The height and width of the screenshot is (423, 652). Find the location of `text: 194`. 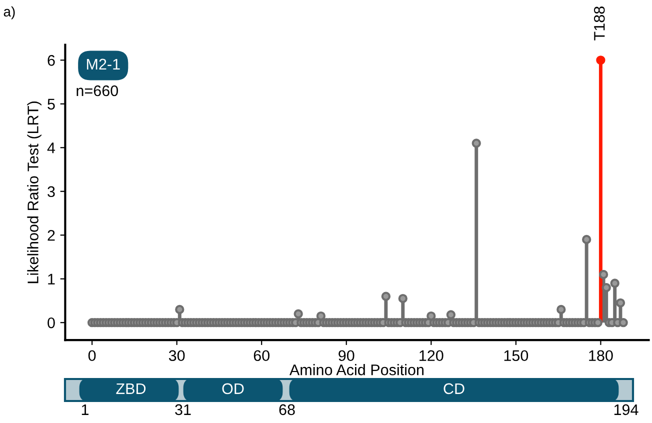

text: 194 is located at coordinates (626, 410).